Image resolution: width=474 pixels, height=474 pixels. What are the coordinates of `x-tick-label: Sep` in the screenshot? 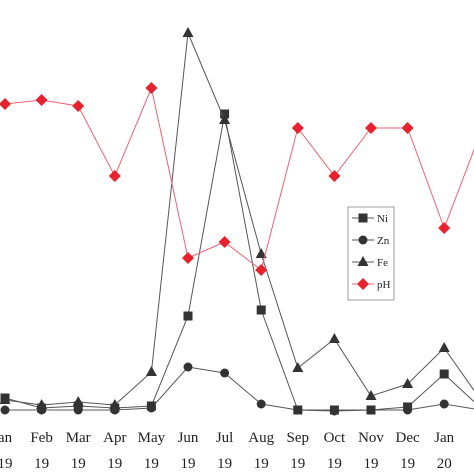 It's located at (298, 438).